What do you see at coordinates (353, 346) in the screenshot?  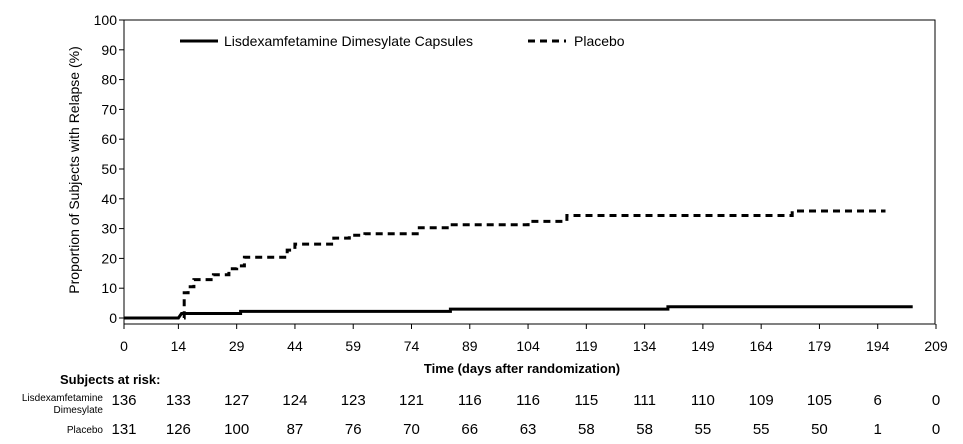 I see `x-tick-label: 59` at bounding box center [353, 346].